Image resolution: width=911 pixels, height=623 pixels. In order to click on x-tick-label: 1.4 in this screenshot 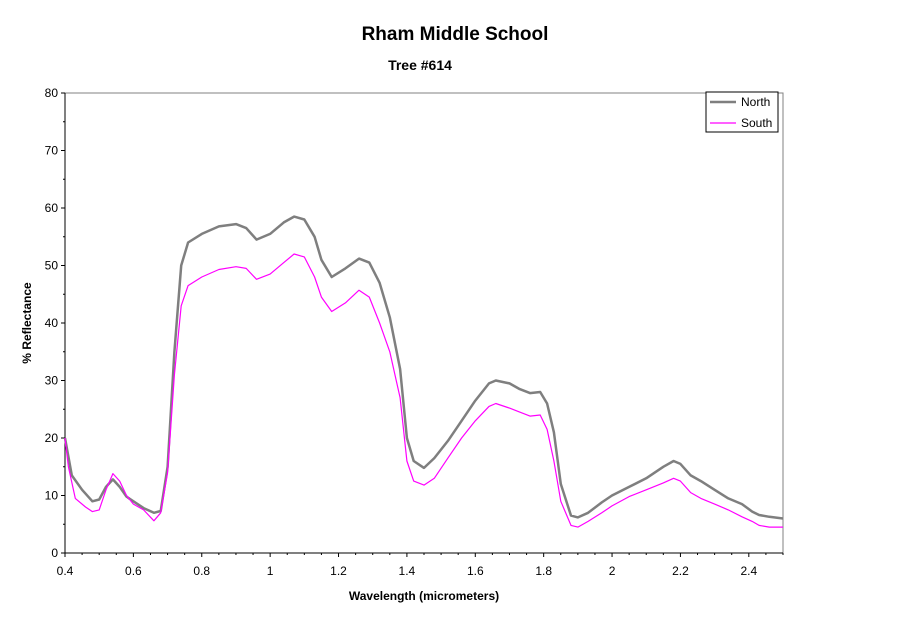, I will do `click(407, 571)`.